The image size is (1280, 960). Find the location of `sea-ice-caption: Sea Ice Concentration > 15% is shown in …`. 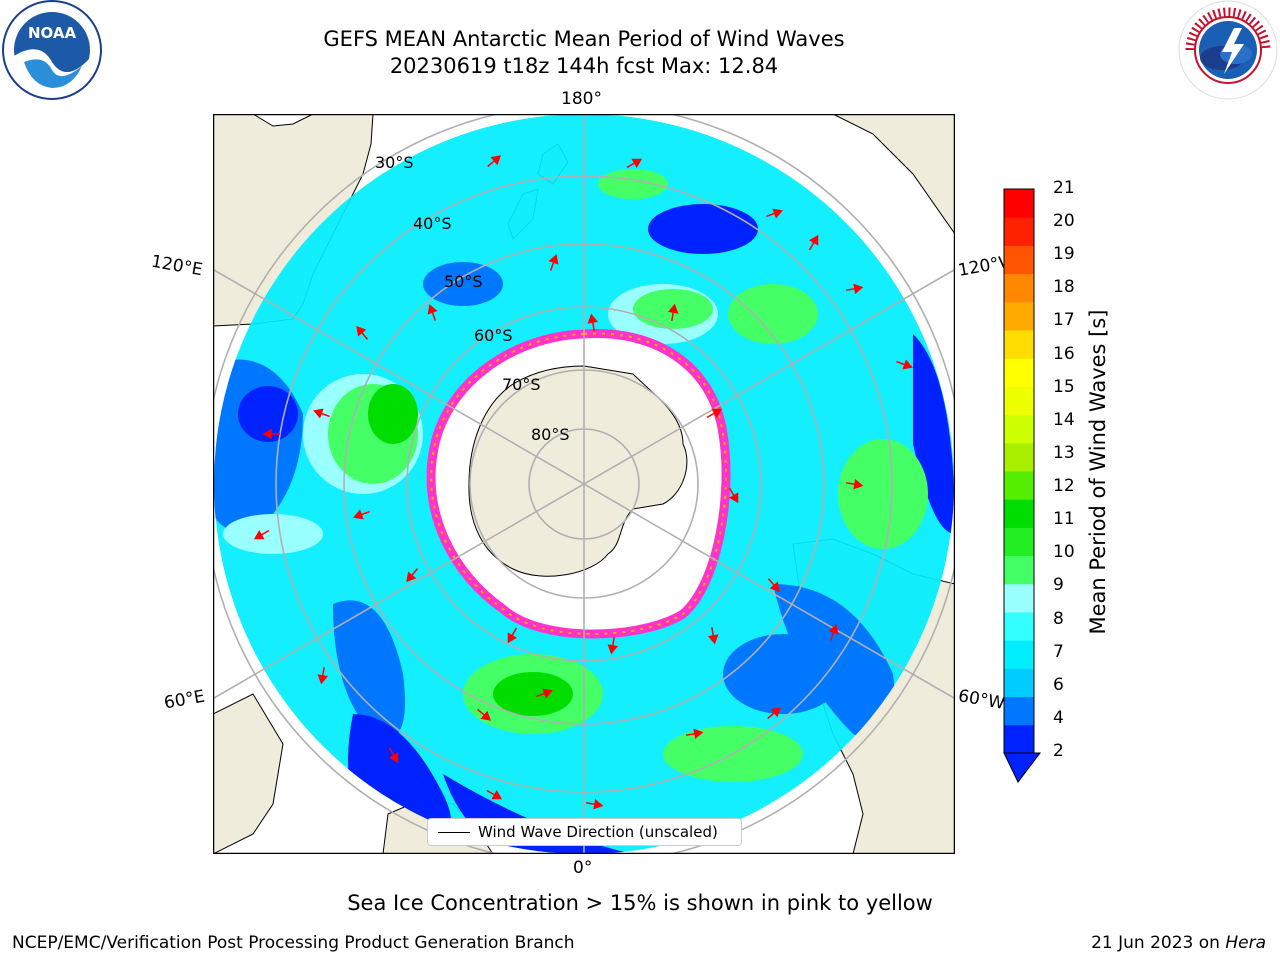

sea-ice-caption: Sea Ice Concentration > 15% is shown in … is located at coordinates (640, 903).